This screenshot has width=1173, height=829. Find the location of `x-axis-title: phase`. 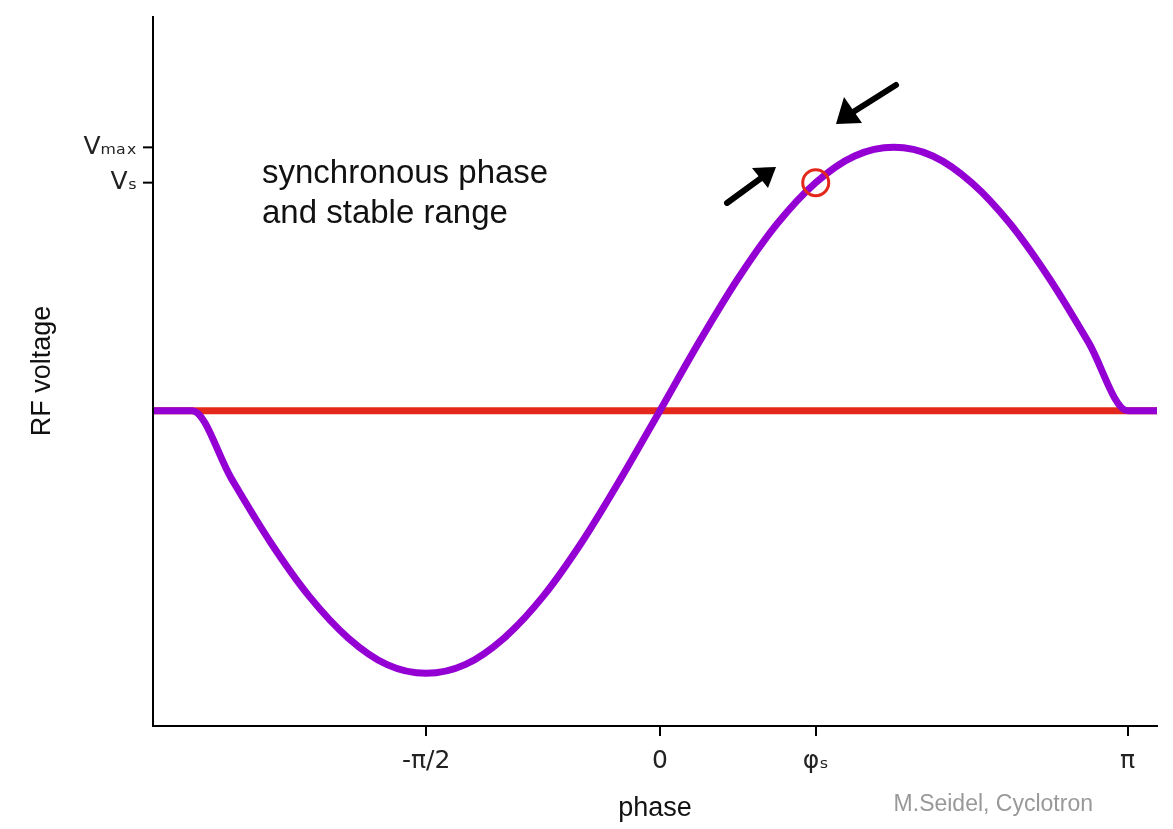

x-axis-title: phase is located at coordinates (655, 807).